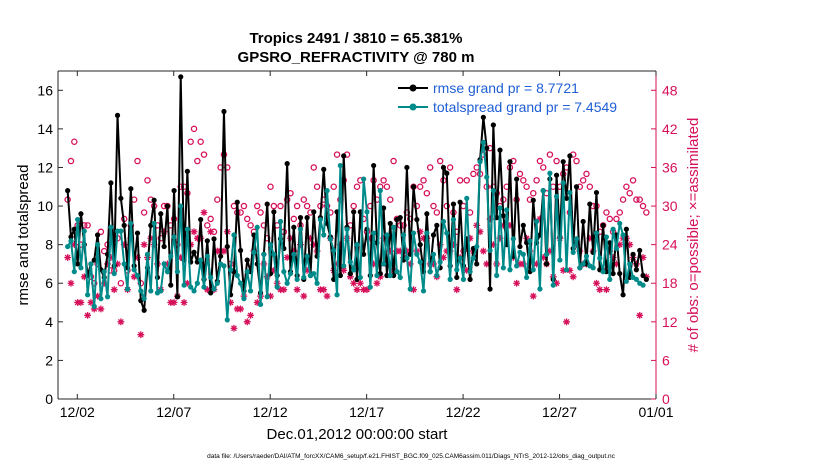 The image size is (830, 470). What do you see at coordinates (366, 412) in the screenshot?
I see `x-tick-label: 12/17` at bounding box center [366, 412].